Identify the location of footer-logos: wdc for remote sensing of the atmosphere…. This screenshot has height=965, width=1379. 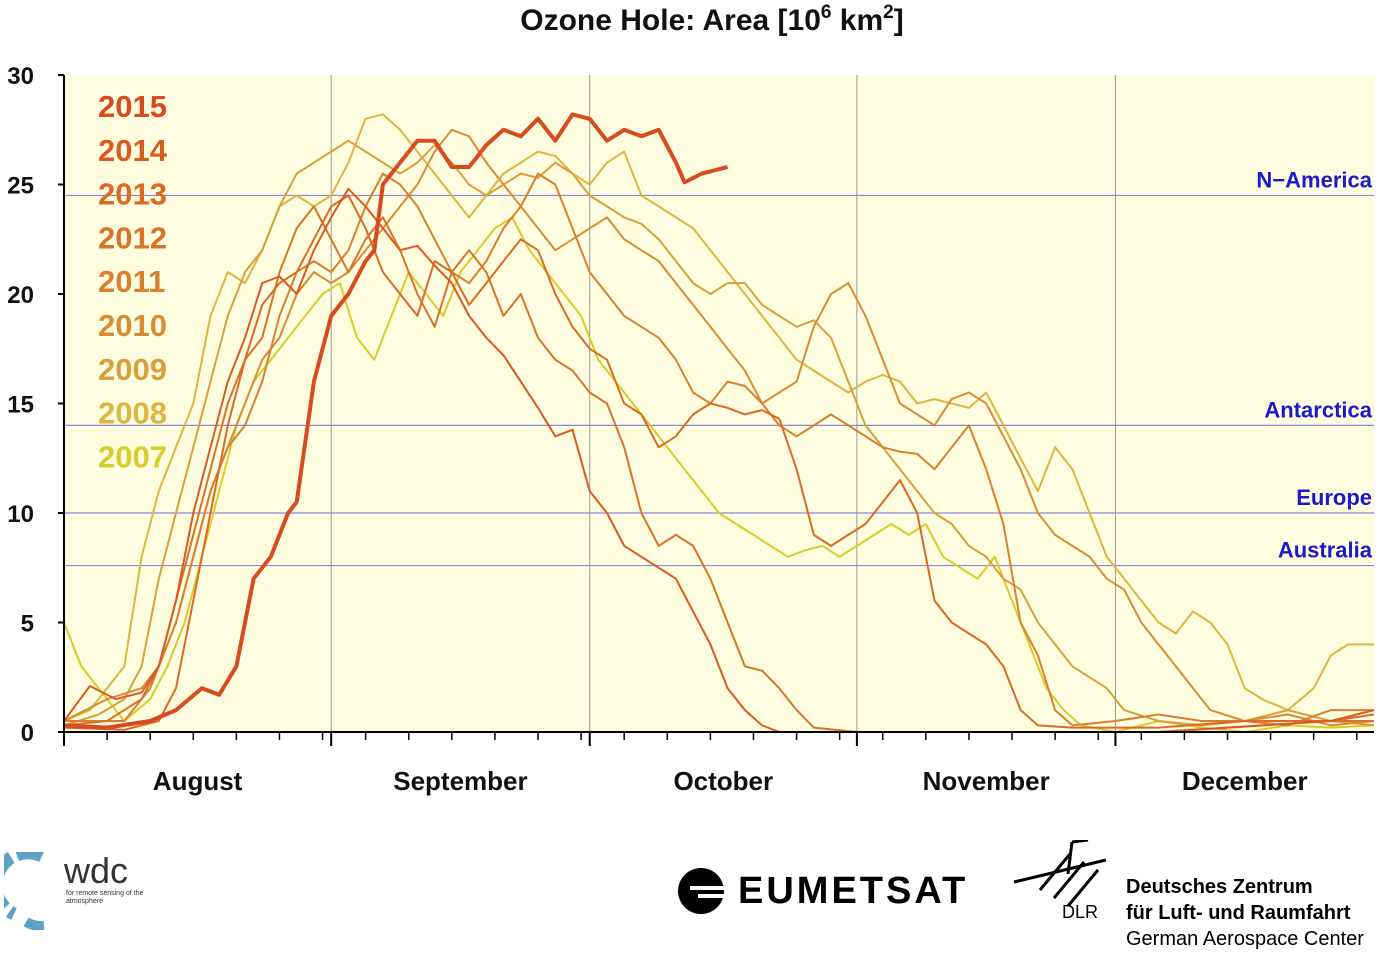
(689, 897).